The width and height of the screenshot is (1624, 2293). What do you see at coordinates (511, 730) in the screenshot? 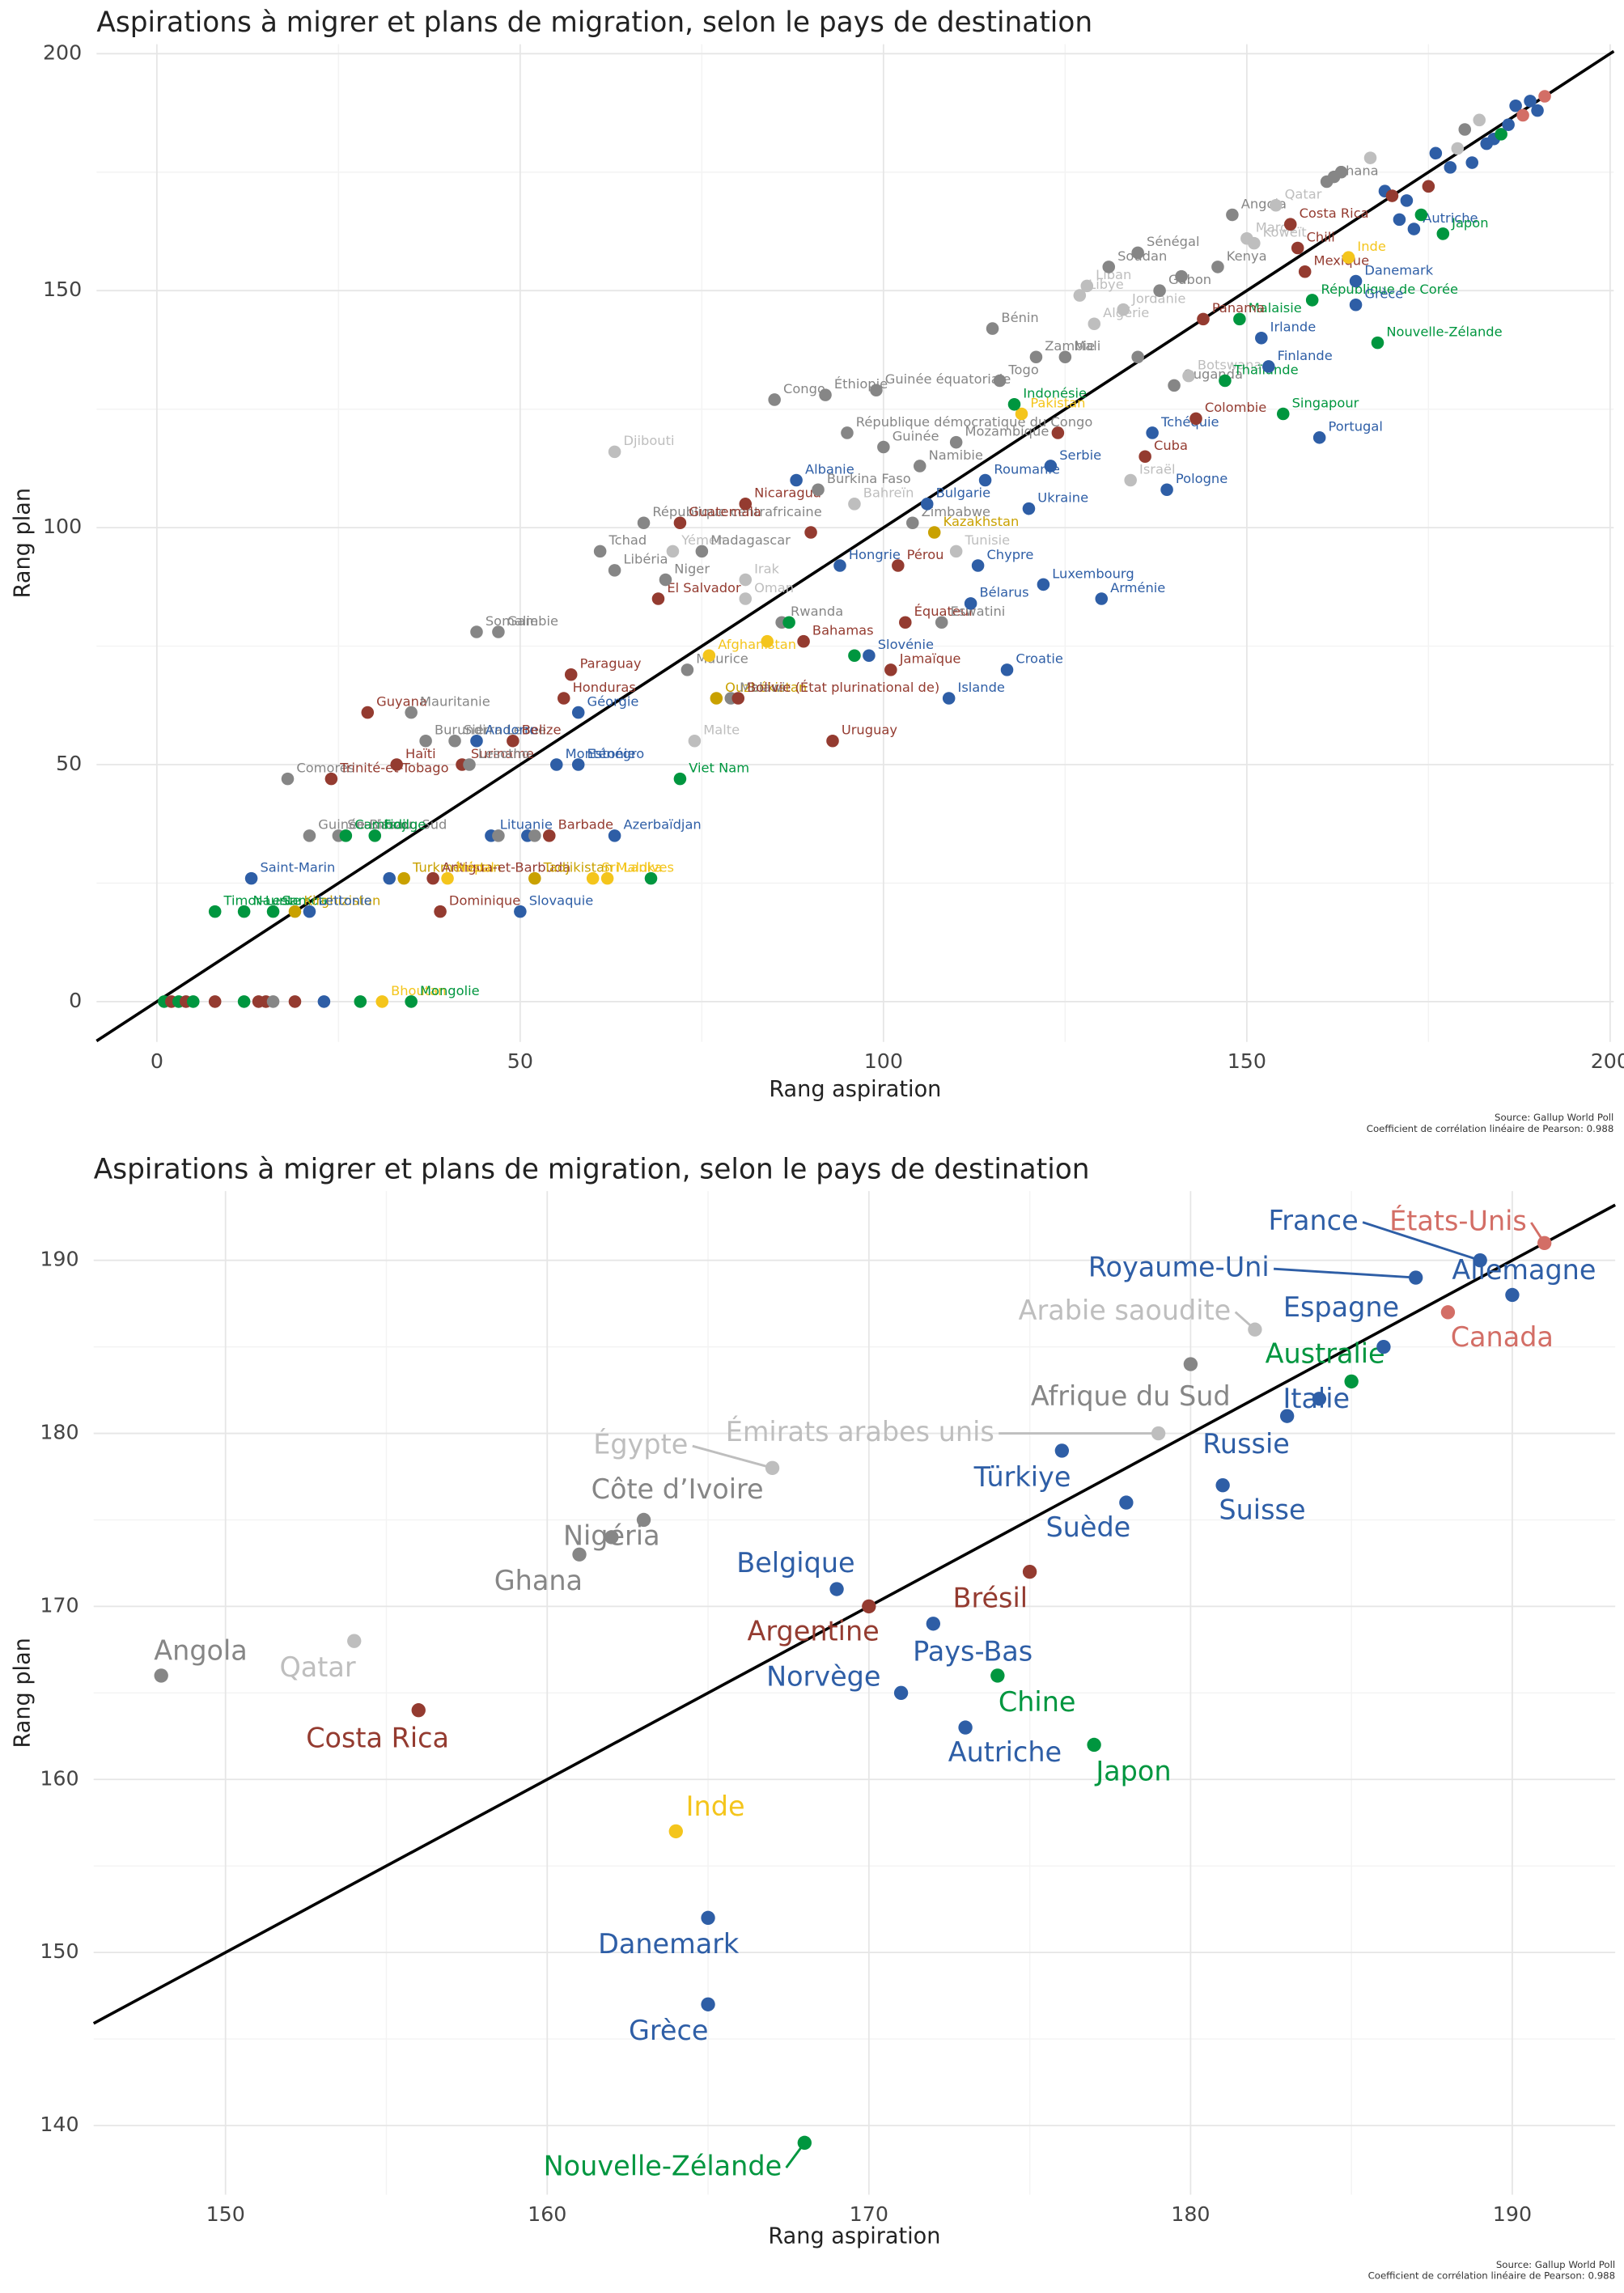
I see `point-label: Andorre` at bounding box center [511, 730].